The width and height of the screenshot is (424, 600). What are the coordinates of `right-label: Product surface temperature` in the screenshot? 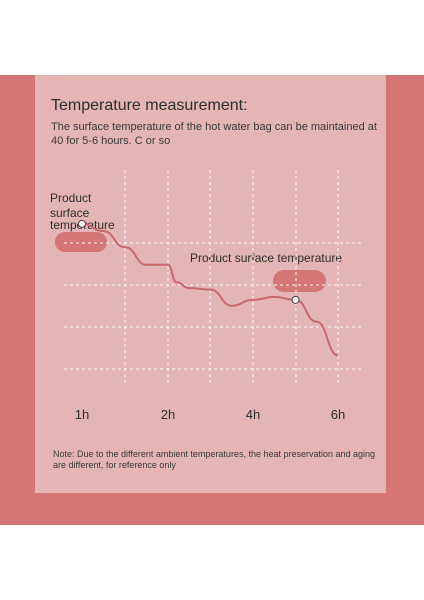 It's located at (266, 258).